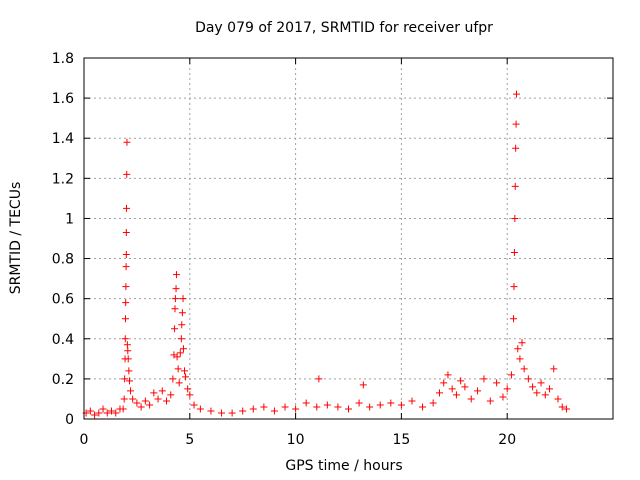  I want to click on y-tick-label: 0.6, so click(63, 300).